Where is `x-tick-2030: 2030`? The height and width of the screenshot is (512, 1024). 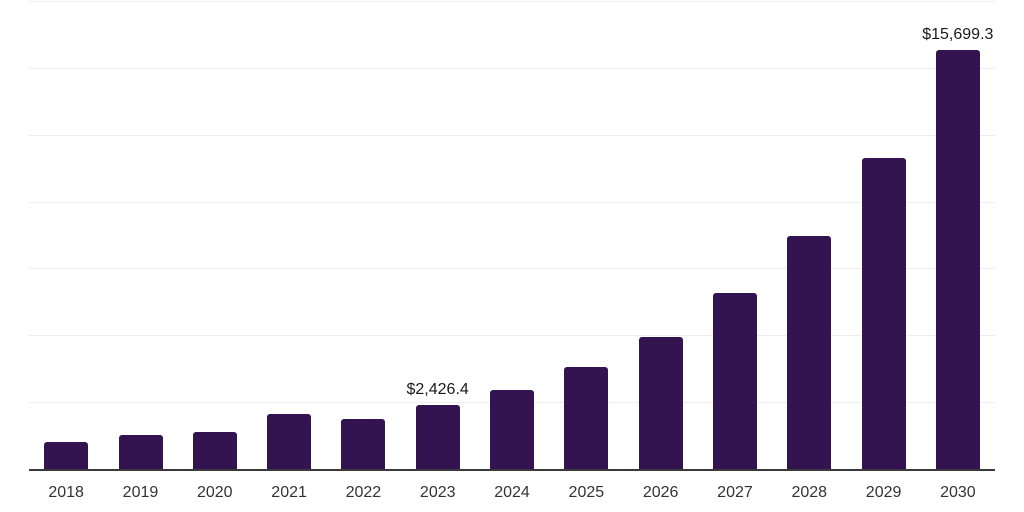
x-tick-2030: 2030 is located at coordinates (958, 492).